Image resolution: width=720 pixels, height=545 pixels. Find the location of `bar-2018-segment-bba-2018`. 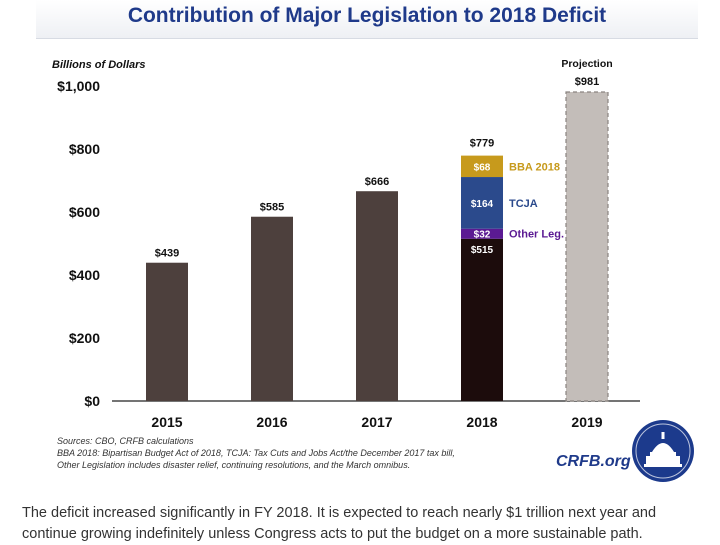

bar-2018-segment-bba-2018 is located at coordinates (482, 166).